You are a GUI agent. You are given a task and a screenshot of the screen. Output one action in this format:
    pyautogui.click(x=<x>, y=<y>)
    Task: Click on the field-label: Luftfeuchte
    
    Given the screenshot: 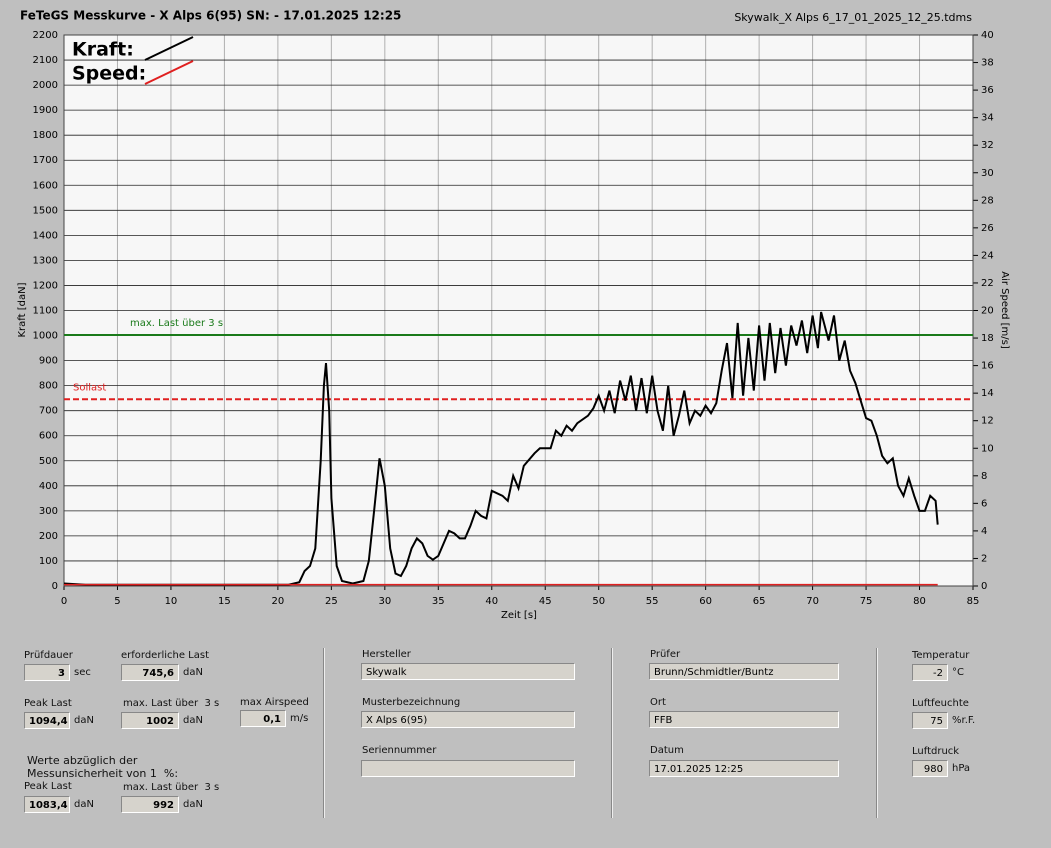 What is the action you would take?
    pyautogui.click(x=940, y=703)
    